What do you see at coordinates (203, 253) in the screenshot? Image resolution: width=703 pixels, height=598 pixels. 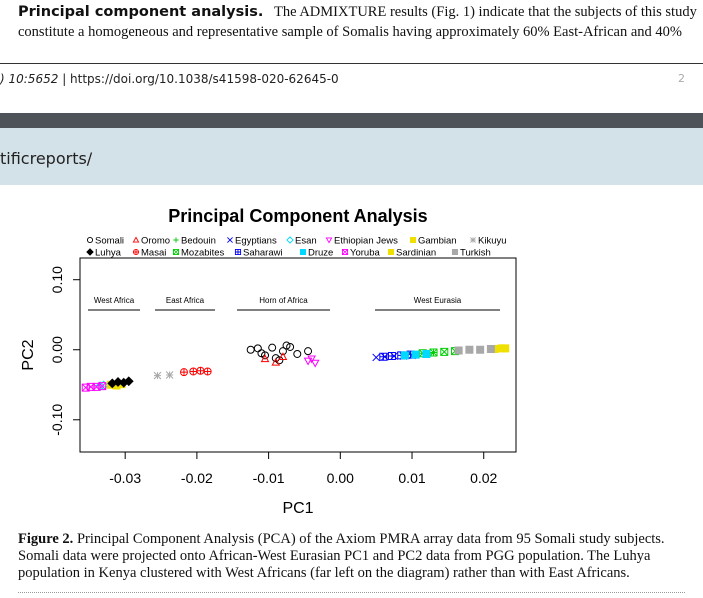 I see `legend-label: Mozabites` at bounding box center [203, 253].